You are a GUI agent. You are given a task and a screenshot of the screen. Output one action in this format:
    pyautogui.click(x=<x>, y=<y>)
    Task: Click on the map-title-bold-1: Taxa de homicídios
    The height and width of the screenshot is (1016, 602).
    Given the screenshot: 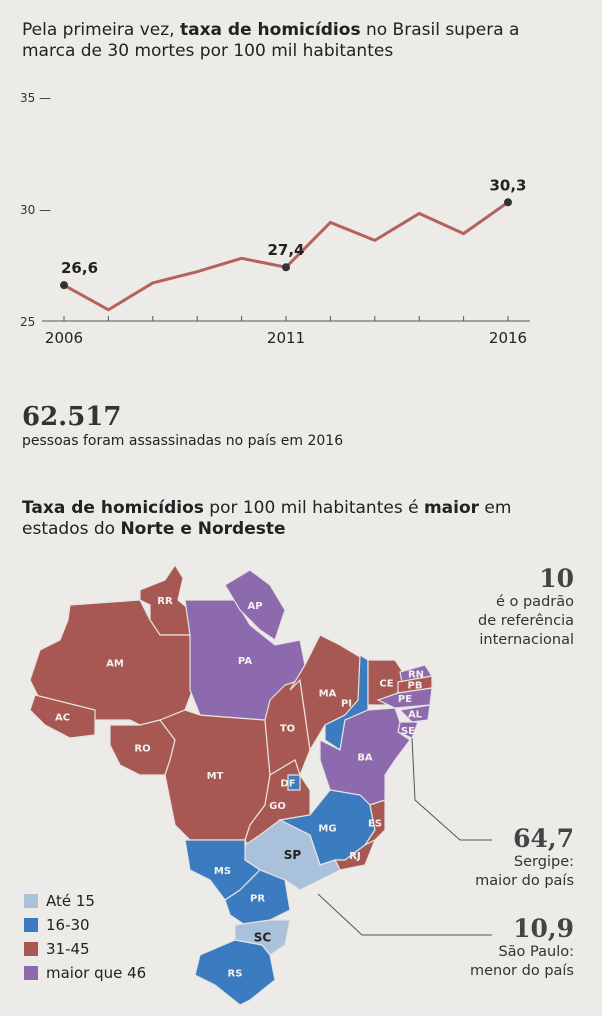 What is the action you would take?
    pyautogui.click(x=113, y=508)
    